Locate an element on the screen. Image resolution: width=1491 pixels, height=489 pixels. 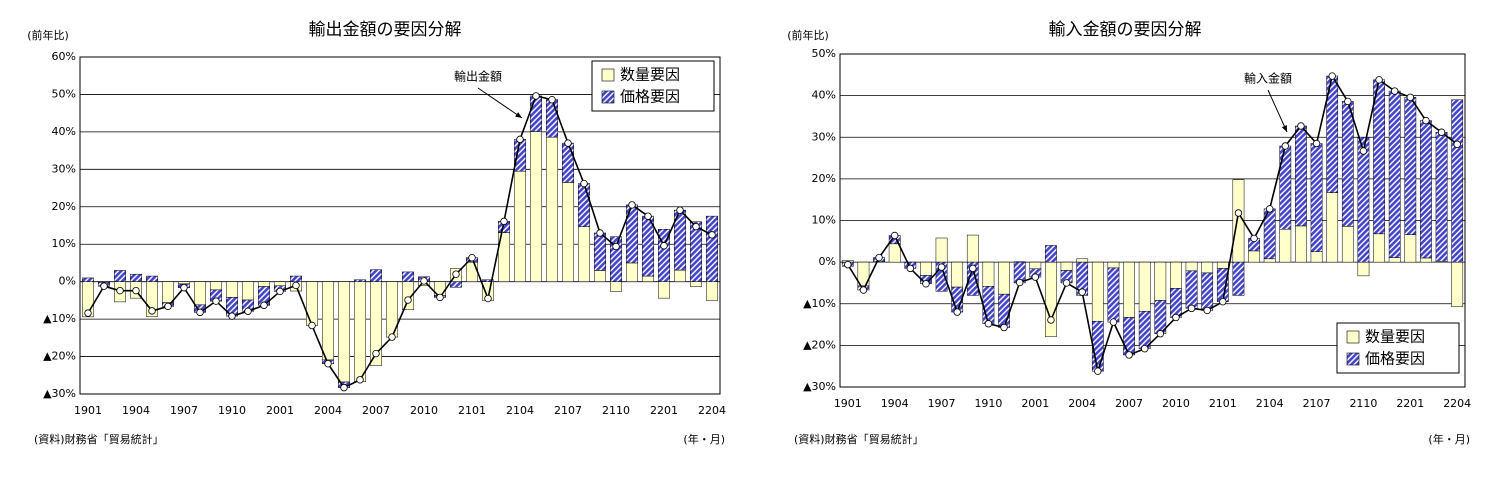
x-tick-label: 2010 is located at coordinates (1176, 403).